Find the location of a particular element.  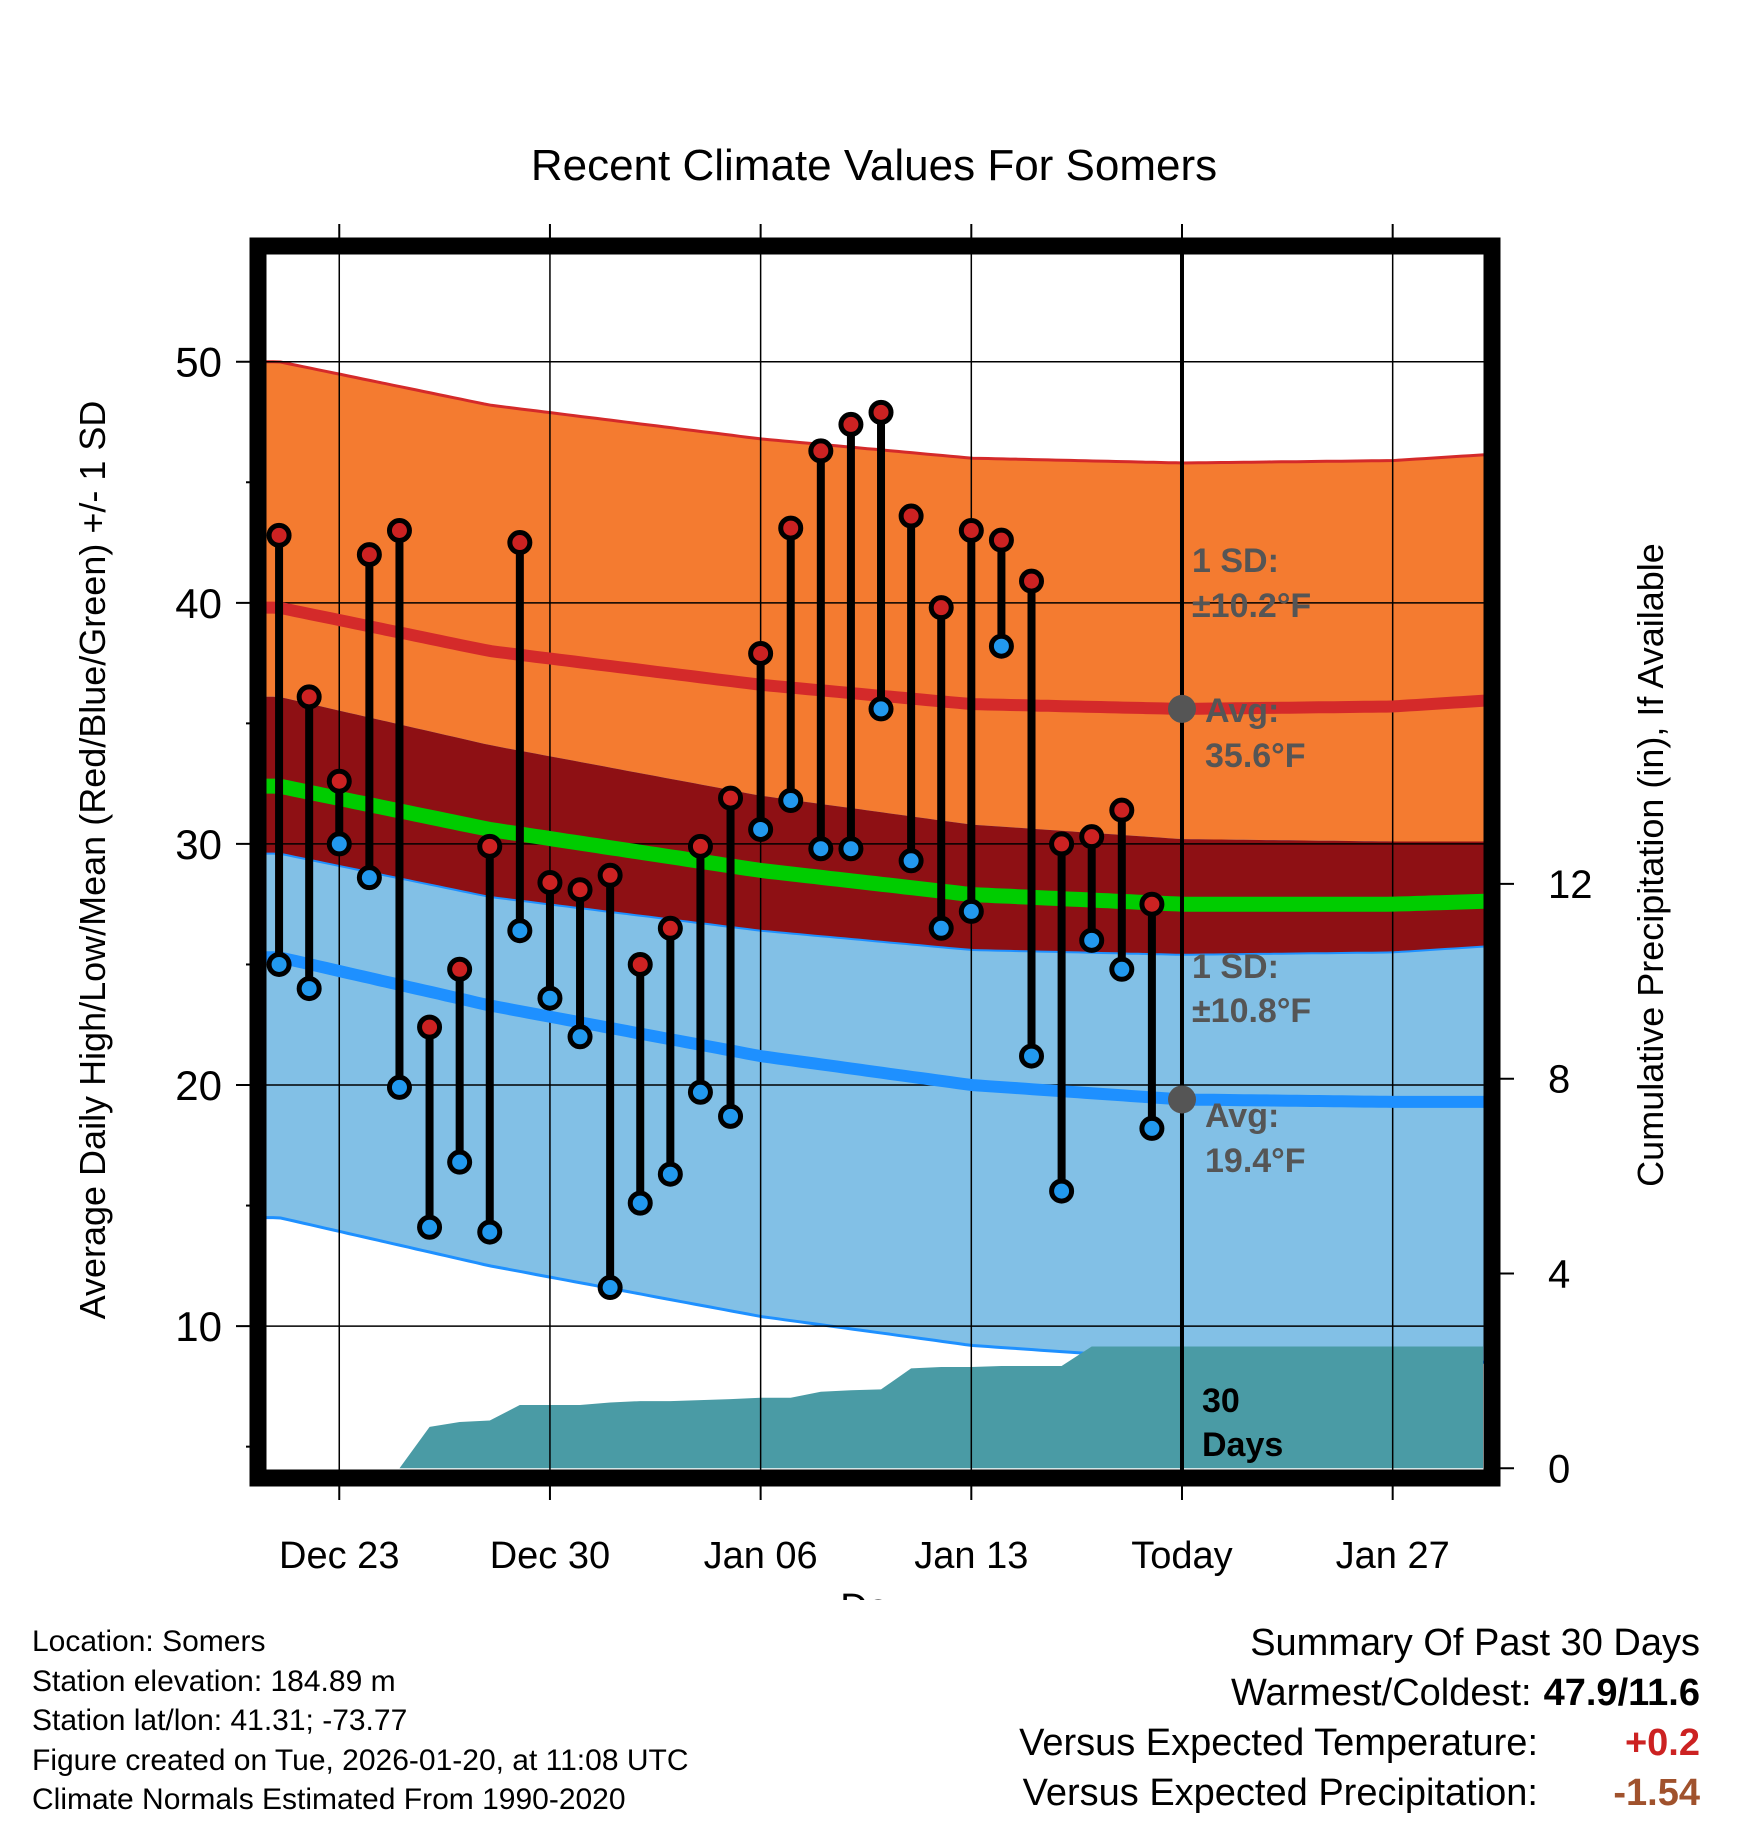

latlon-text: Station lat/lon: 41.31; -73.77 is located at coordinates (220, 1720).